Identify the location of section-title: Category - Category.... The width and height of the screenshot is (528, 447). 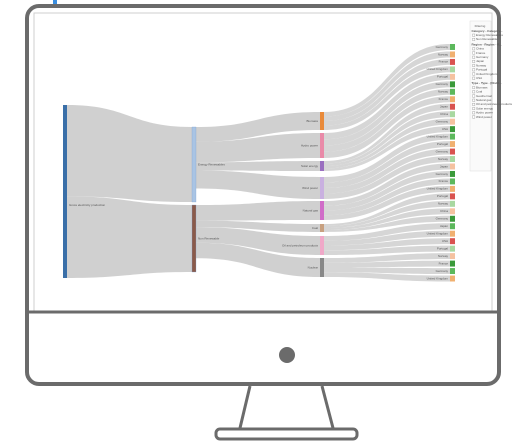
(487, 31).